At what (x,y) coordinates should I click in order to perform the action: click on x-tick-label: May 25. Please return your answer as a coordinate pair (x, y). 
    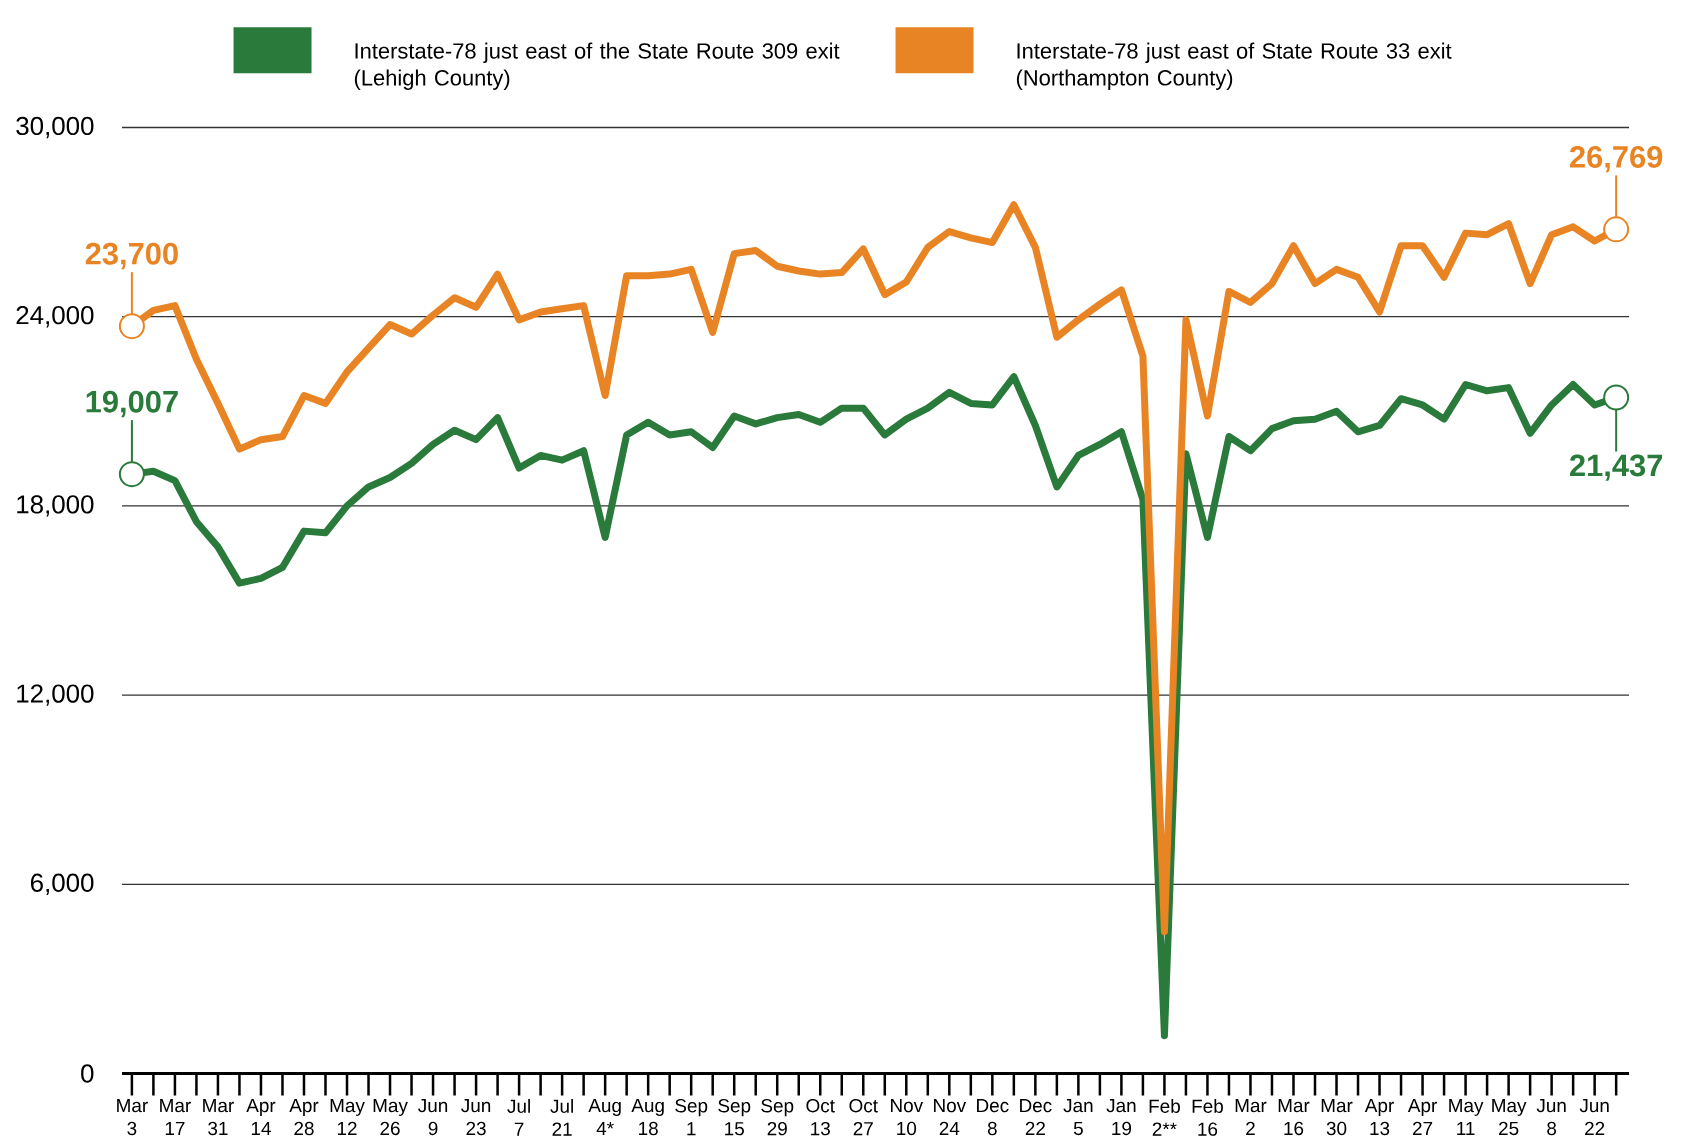
    Looking at the image, I should click on (1509, 1117).